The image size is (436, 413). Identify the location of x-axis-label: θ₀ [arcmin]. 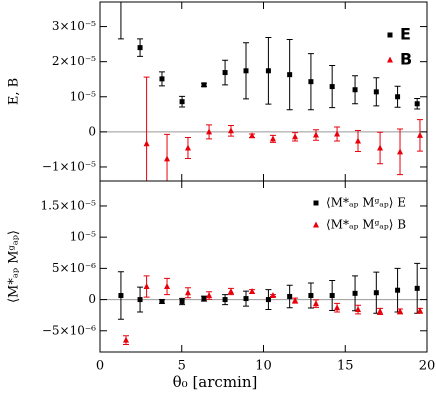
(215, 382).